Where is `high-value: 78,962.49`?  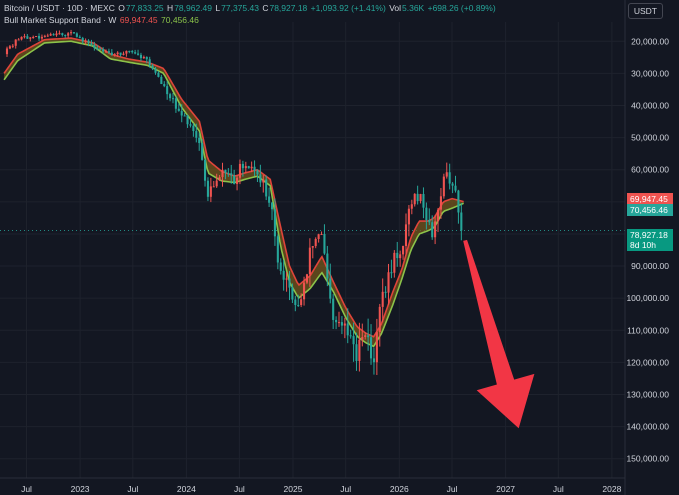 high-value: 78,962.49 is located at coordinates (193, 8).